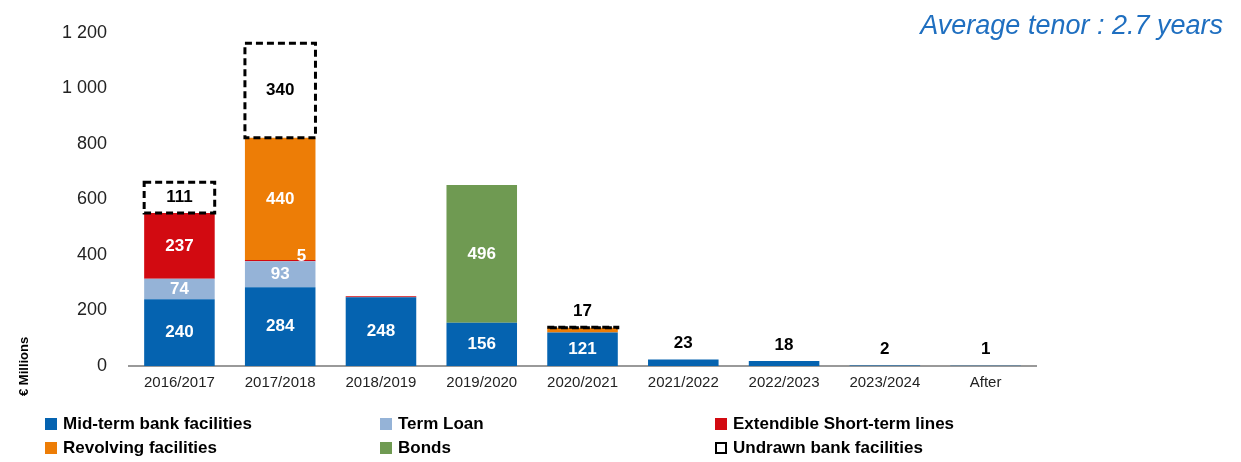 The height and width of the screenshot is (462, 1241). Describe the element at coordinates (885, 382) in the screenshot. I see `x-tick-label: 2023/2024` at that location.